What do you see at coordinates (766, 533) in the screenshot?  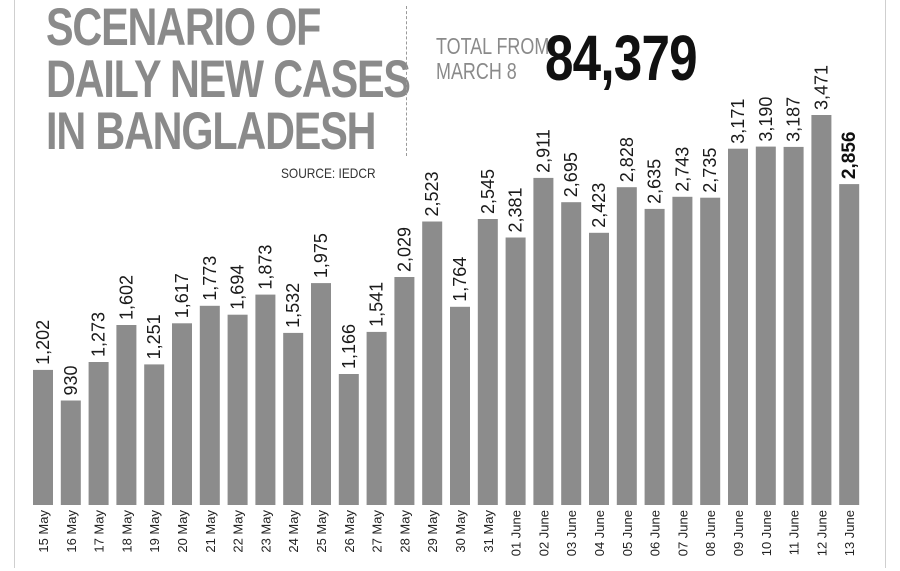 I see `x-tick-label-26: 10 June` at bounding box center [766, 533].